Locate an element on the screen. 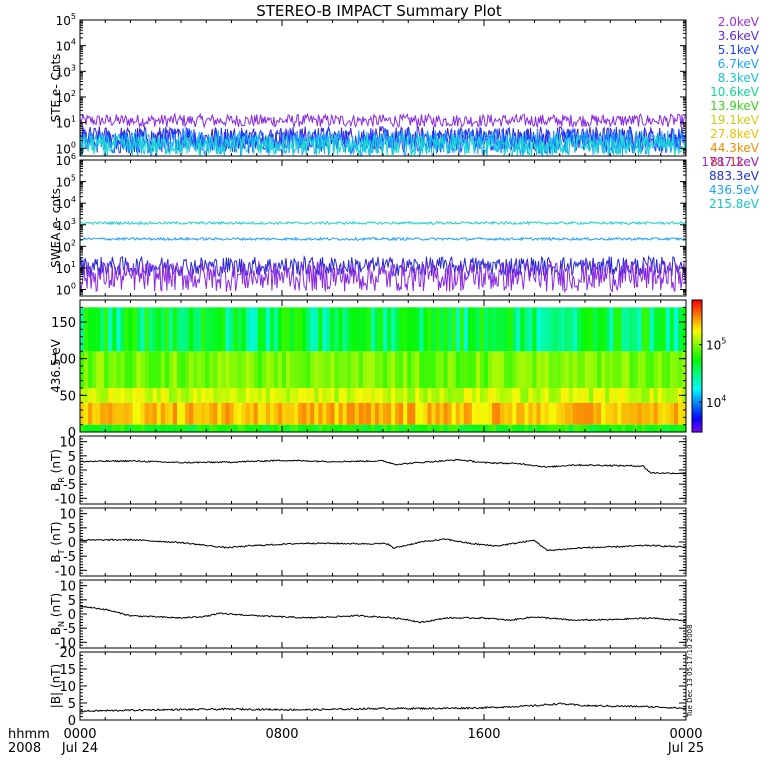 This screenshot has width=780, height=780. y-tick-label: -5 is located at coordinates (69, 629).